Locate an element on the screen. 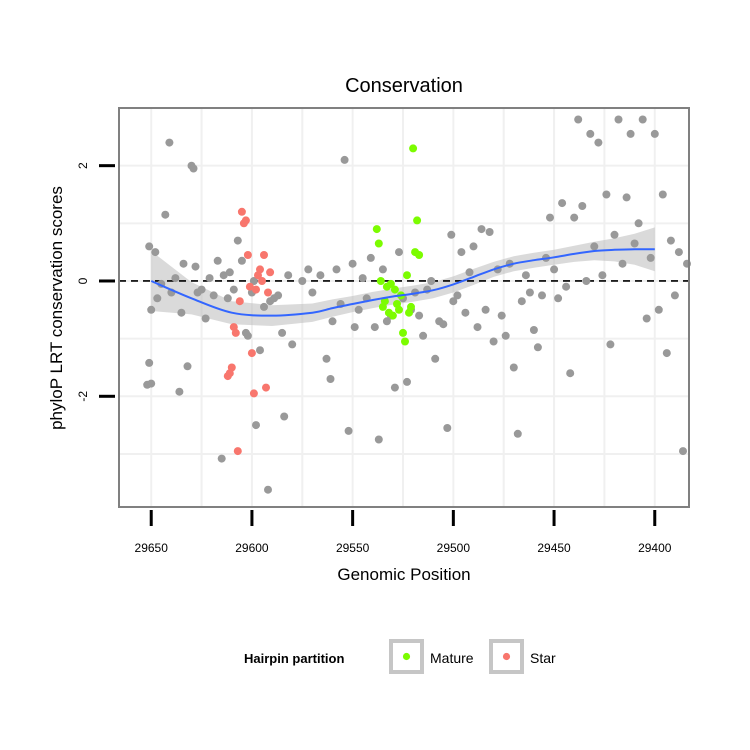 The height and width of the screenshot is (750, 750). x-tick-label: 29500 is located at coordinates (454, 548).